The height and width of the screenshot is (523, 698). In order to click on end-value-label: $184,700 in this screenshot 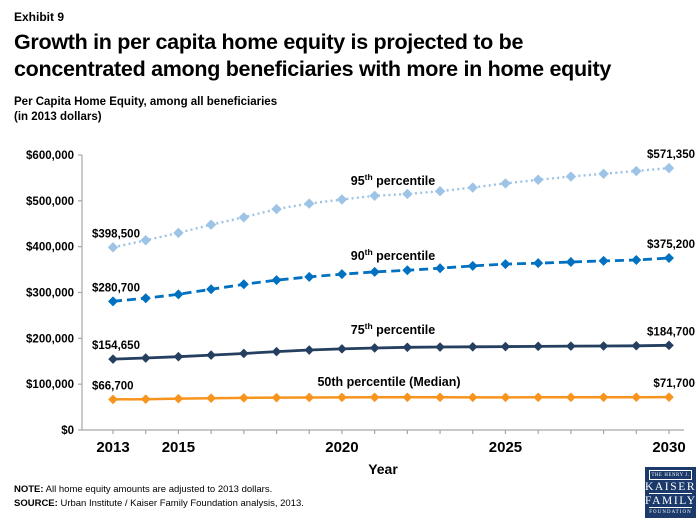, I will do `click(671, 332)`.